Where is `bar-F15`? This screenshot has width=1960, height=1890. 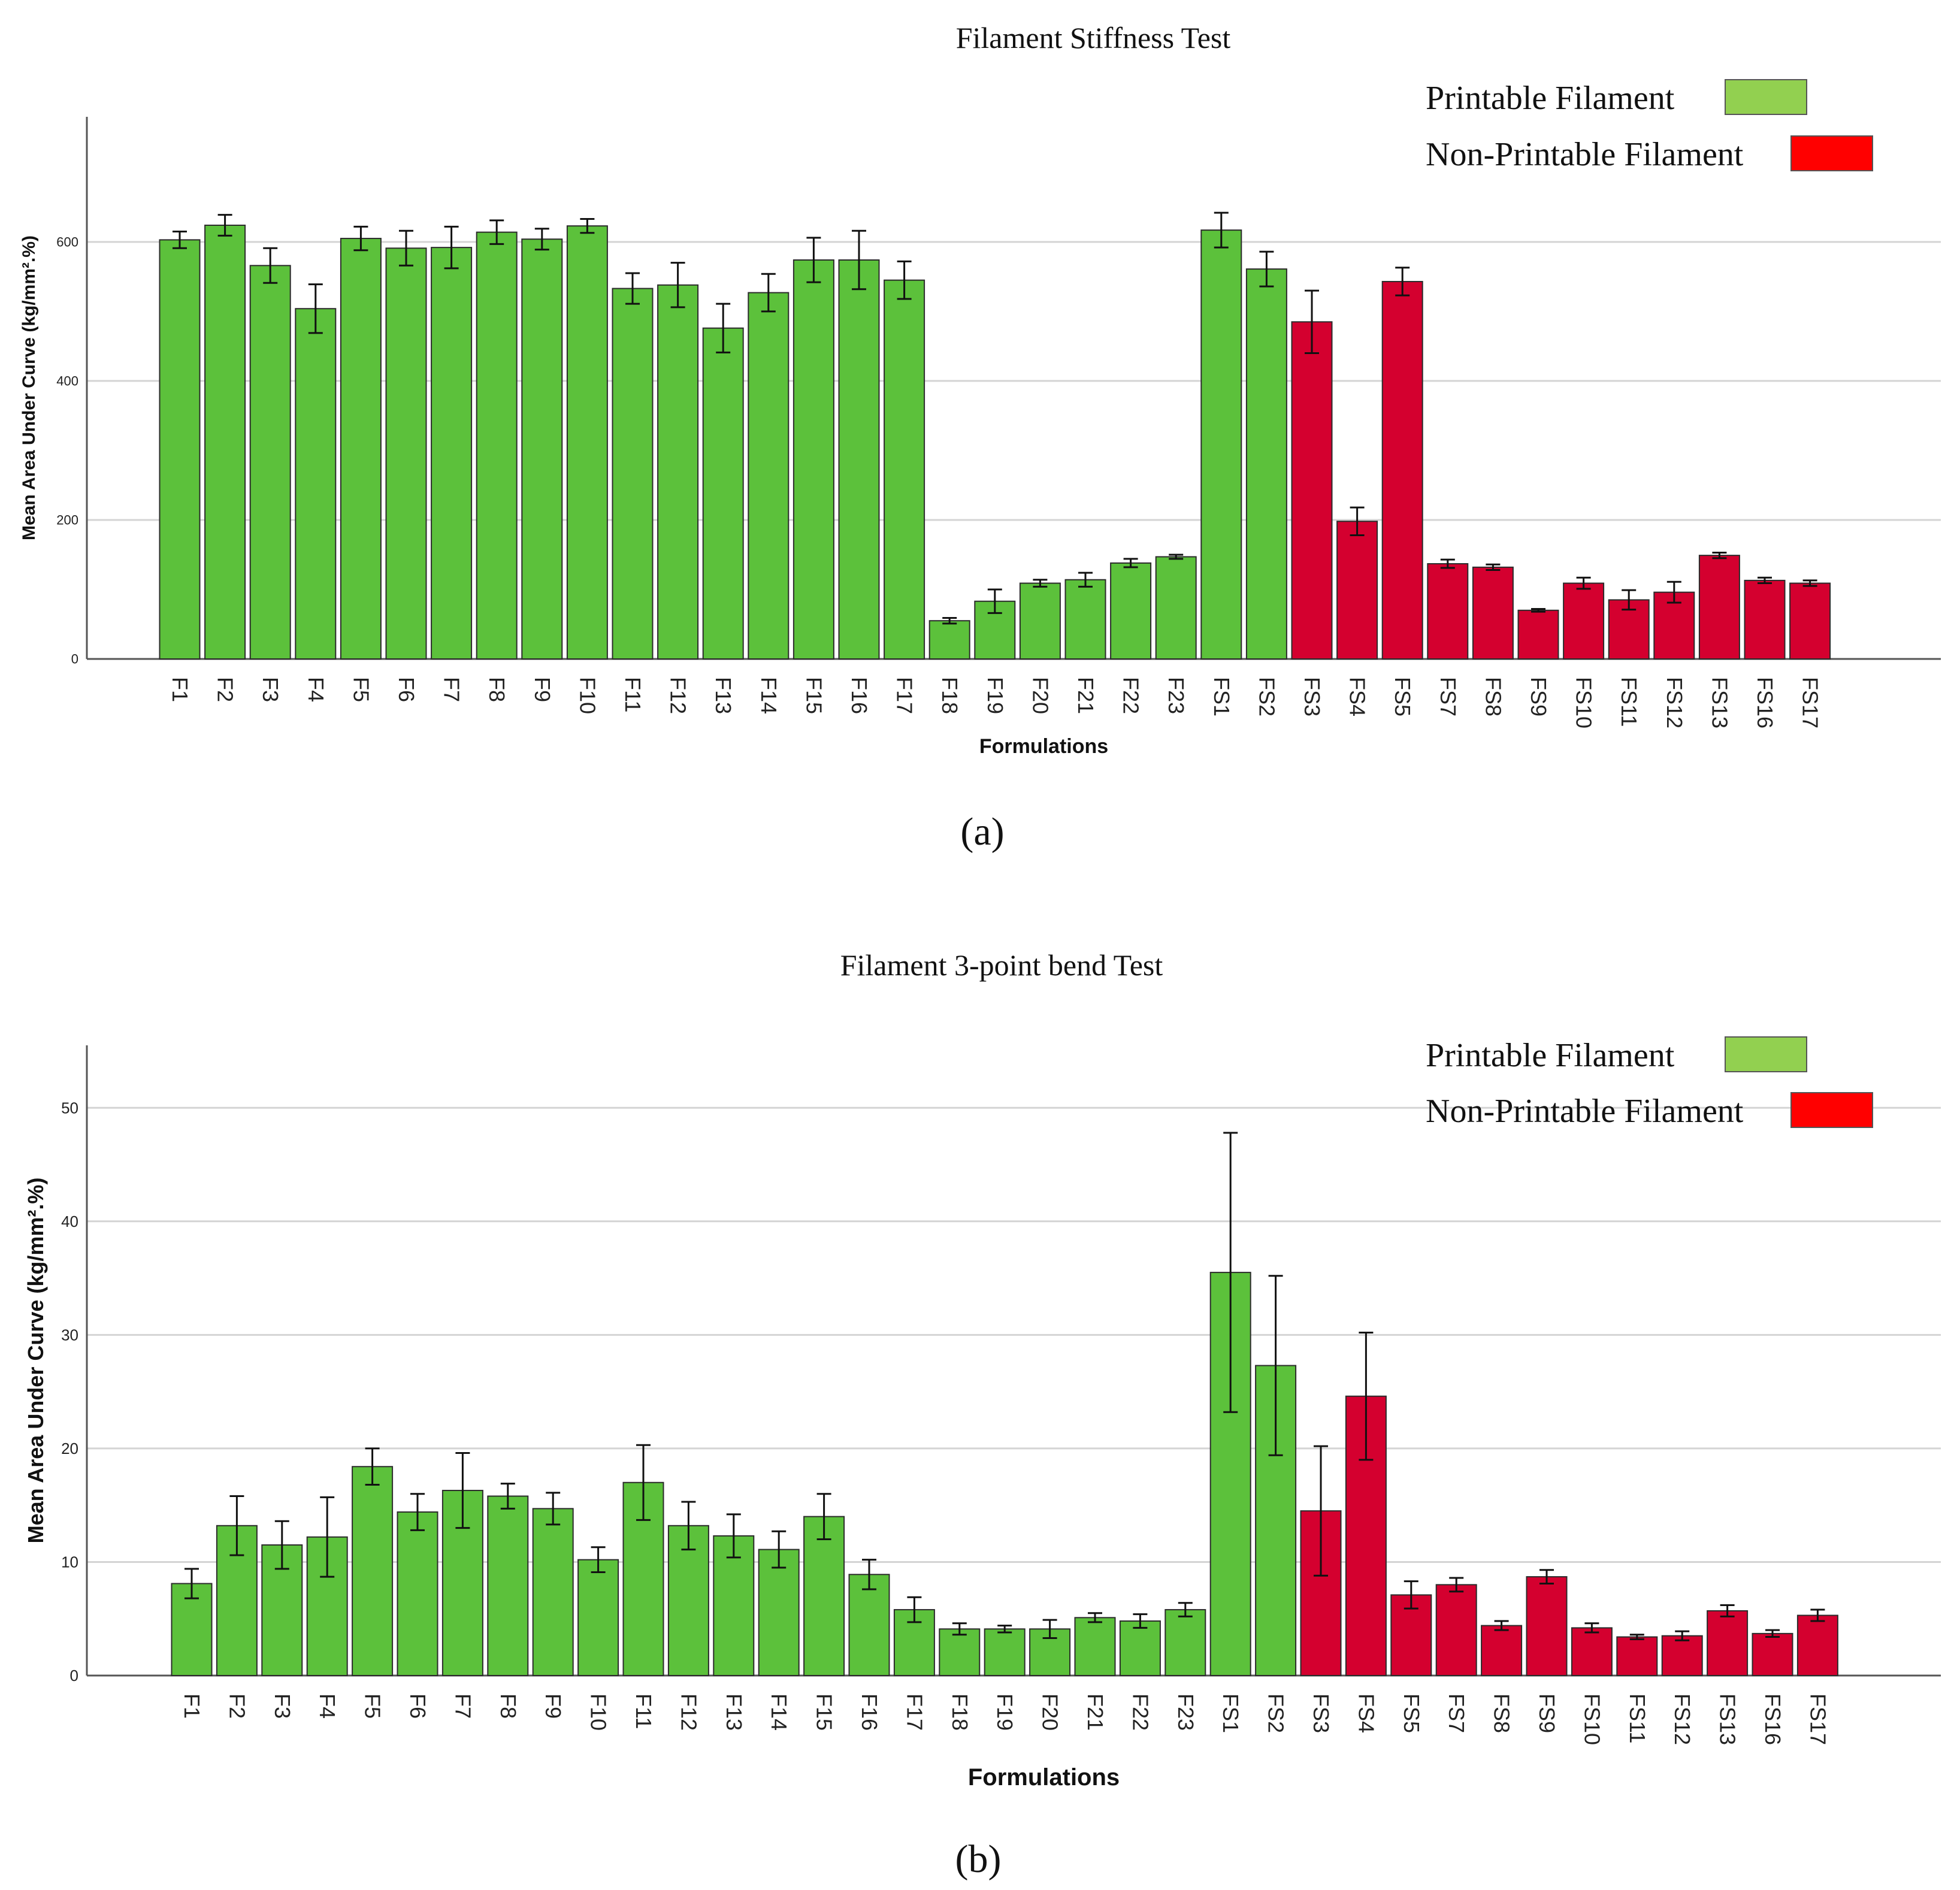
bar-F15 is located at coordinates (824, 1596).